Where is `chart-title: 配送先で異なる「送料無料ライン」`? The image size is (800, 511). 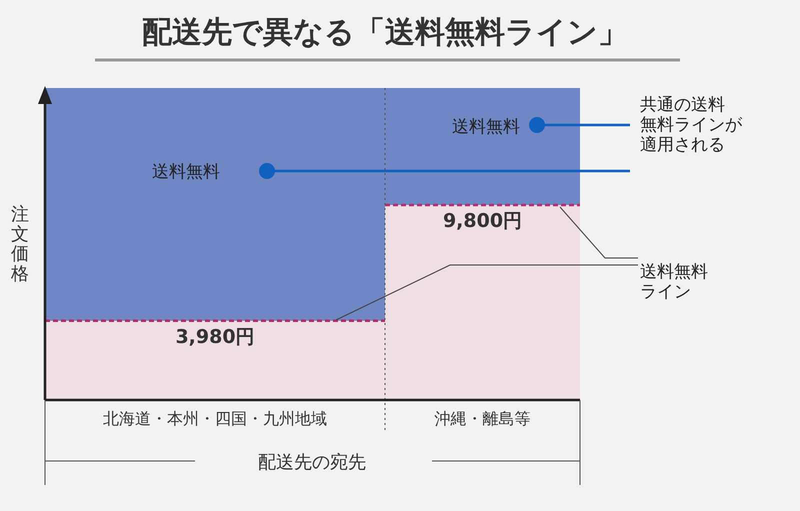 chart-title: 配送先で異なる「送料無料ライン」 is located at coordinates (385, 32).